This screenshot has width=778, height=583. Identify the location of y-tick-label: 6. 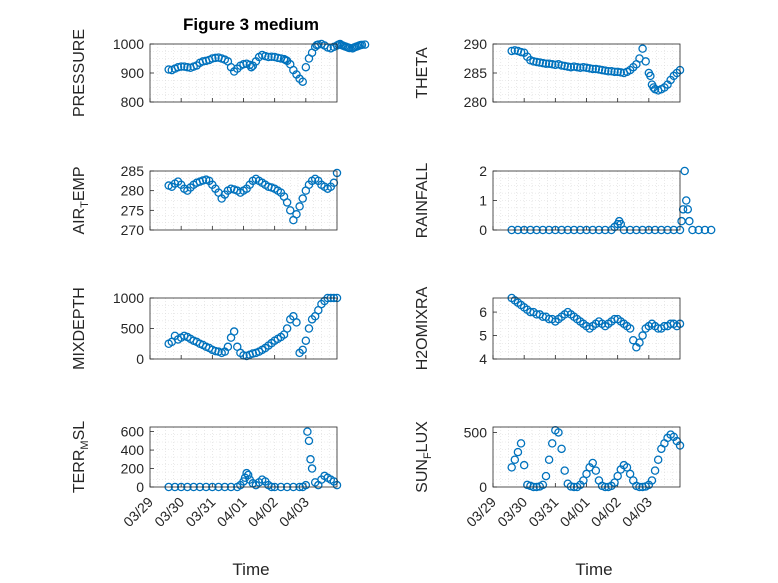
(483, 312).